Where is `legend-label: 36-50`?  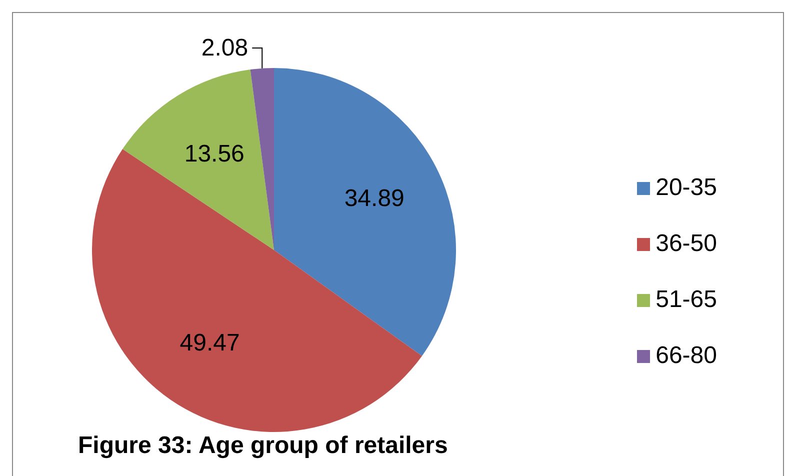
legend-label: 36-50 is located at coordinates (686, 244).